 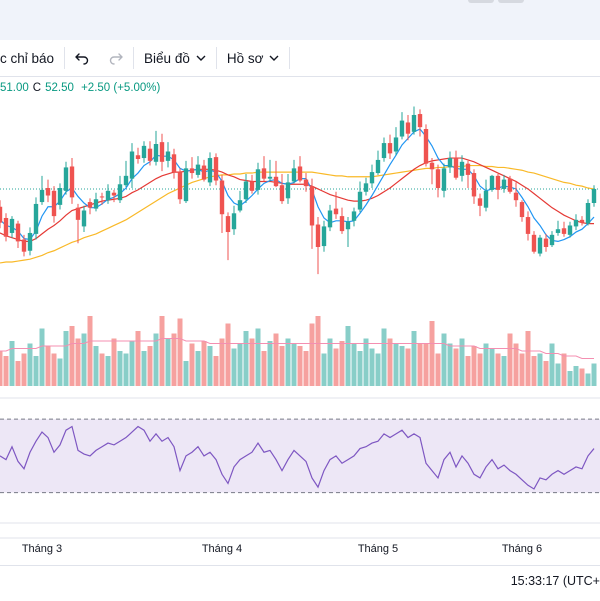 I want to click on volume-ma-line, so click(x=297, y=348).